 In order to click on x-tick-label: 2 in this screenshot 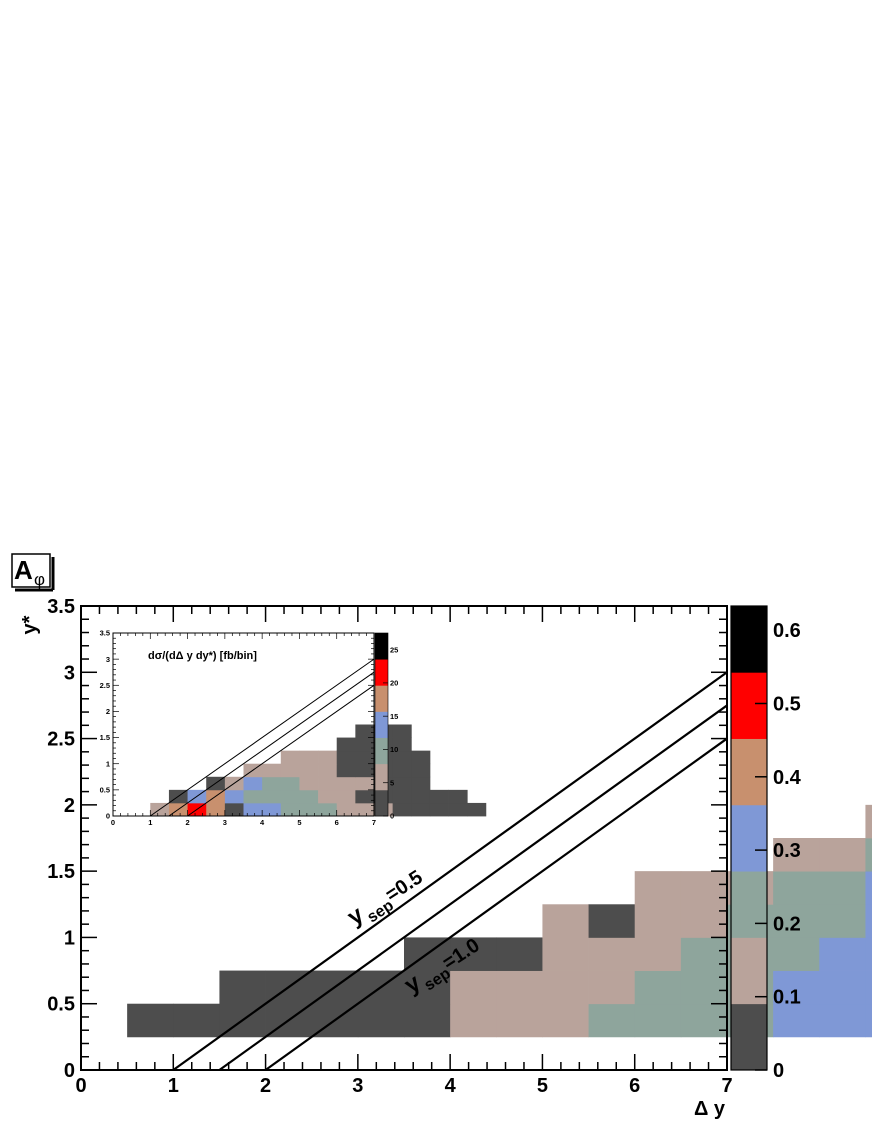, I will do `click(265, 1086)`.